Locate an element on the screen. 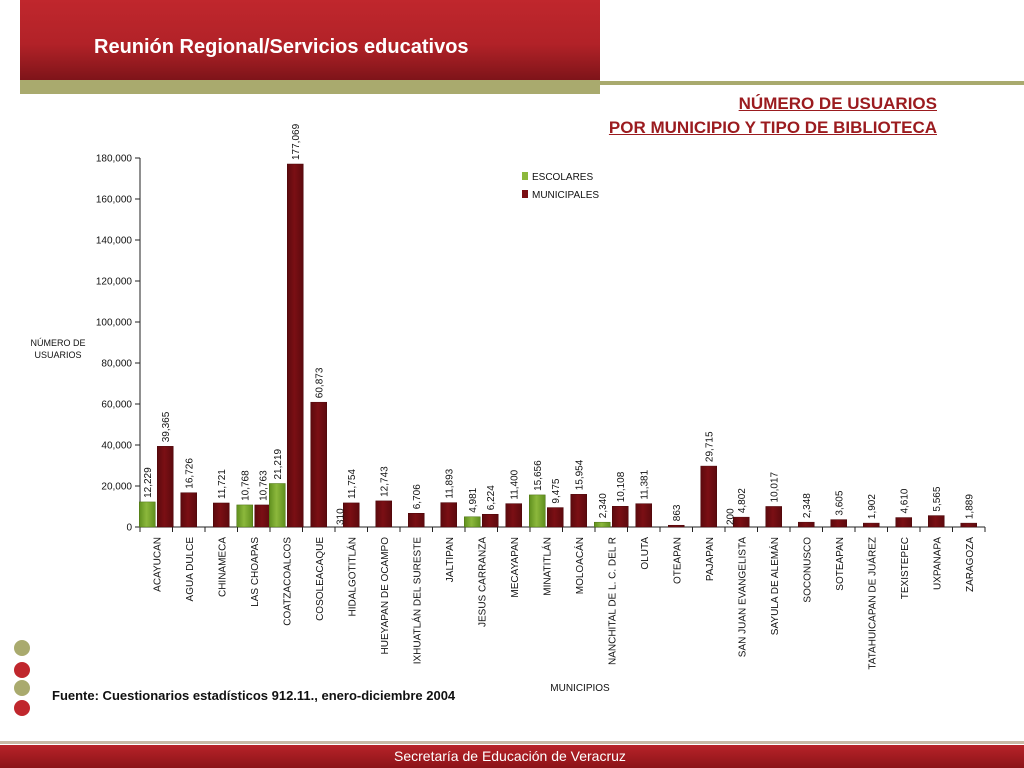 Image resolution: width=1024 pixels, height=768 pixels. x-tick-label-mecayapan: MECAYAPAN is located at coordinates (515, 567).